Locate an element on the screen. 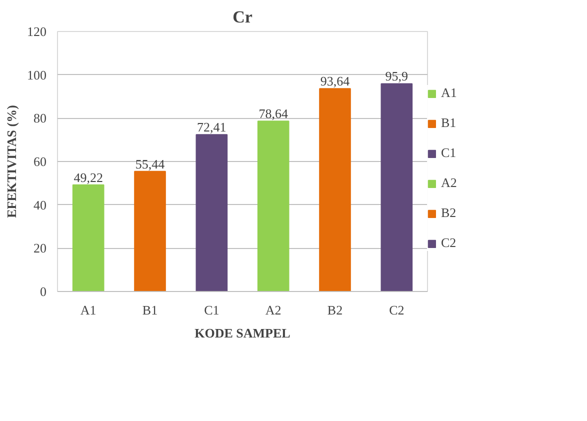  x-tick-label: B1 is located at coordinates (150, 310).